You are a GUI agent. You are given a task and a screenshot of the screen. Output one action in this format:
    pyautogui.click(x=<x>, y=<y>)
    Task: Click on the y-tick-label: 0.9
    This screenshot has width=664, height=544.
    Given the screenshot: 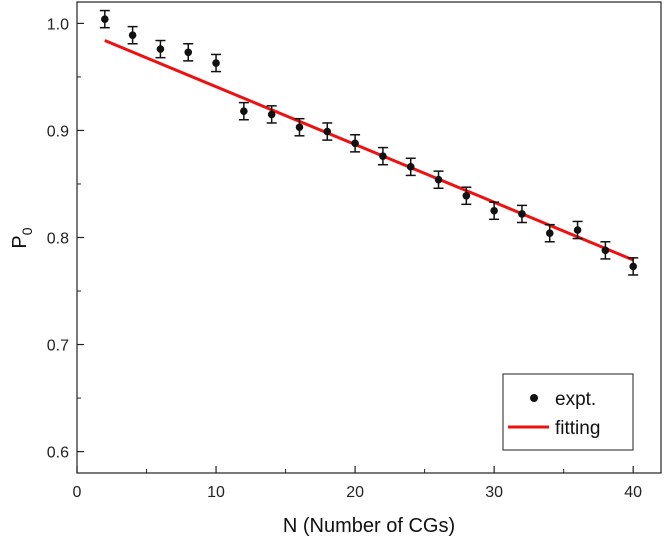 What is the action you would take?
    pyautogui.click(x=58, y=131)
    